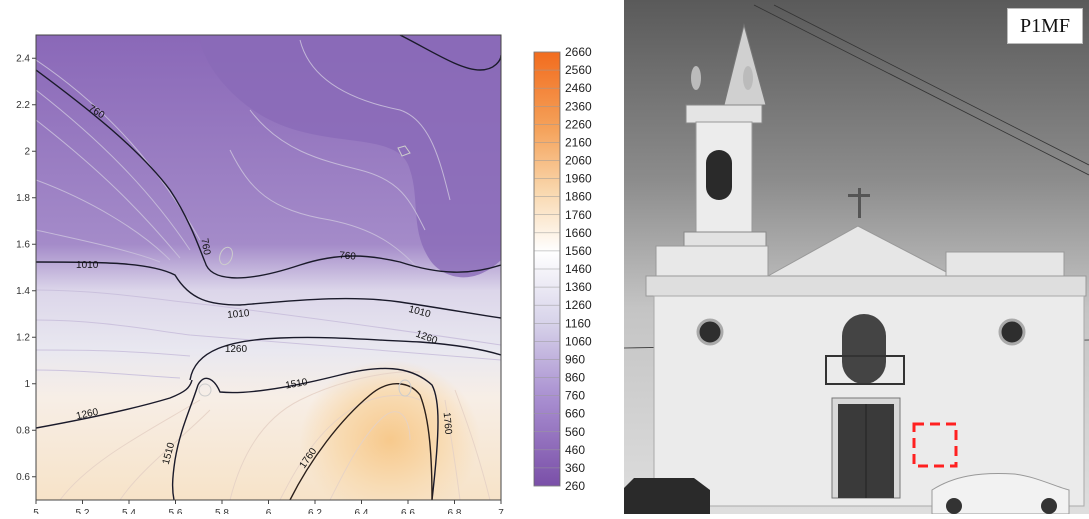 The height and width of the screenshot is (519, 1089). I want to click on colorbar-tick-label: 2260, so click(578, 124).